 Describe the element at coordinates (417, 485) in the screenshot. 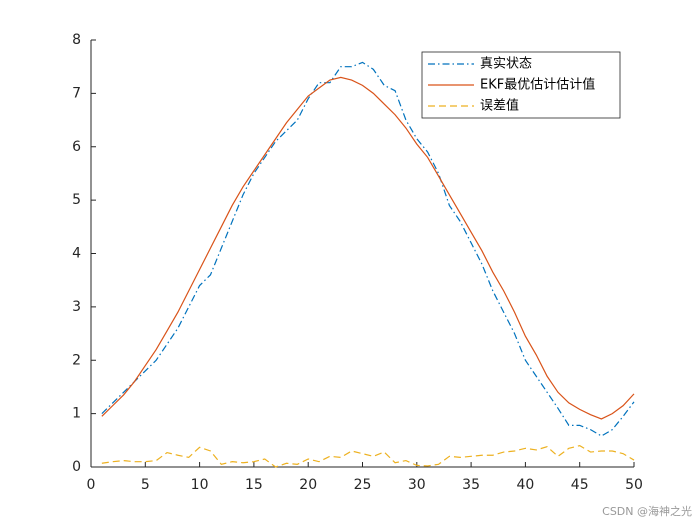

I see `x-tick-label: 30` at that location.